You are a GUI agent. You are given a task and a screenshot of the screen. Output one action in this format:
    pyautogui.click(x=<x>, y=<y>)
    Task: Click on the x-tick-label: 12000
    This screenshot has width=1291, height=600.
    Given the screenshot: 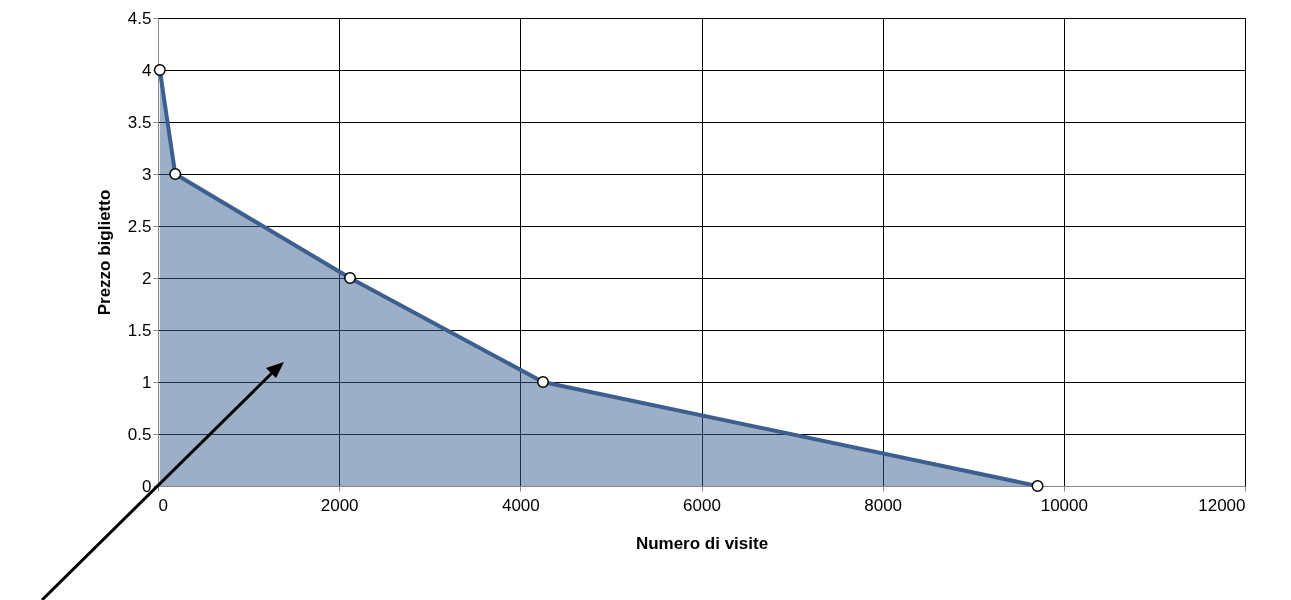 What is the action you would take?
    pyautogui.click(x=1222, y=505)
    